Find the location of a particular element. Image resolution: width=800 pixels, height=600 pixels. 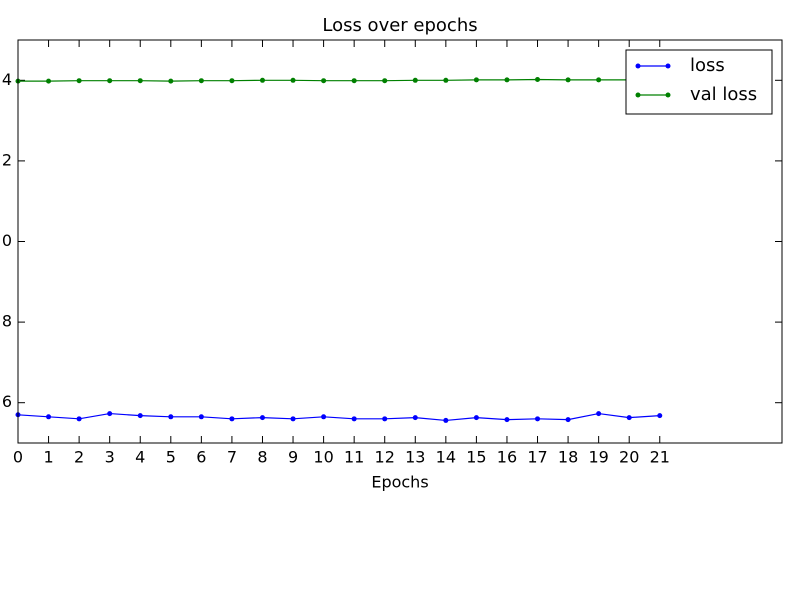

x-tick-label: 18 is located at coordinates (568, 457).